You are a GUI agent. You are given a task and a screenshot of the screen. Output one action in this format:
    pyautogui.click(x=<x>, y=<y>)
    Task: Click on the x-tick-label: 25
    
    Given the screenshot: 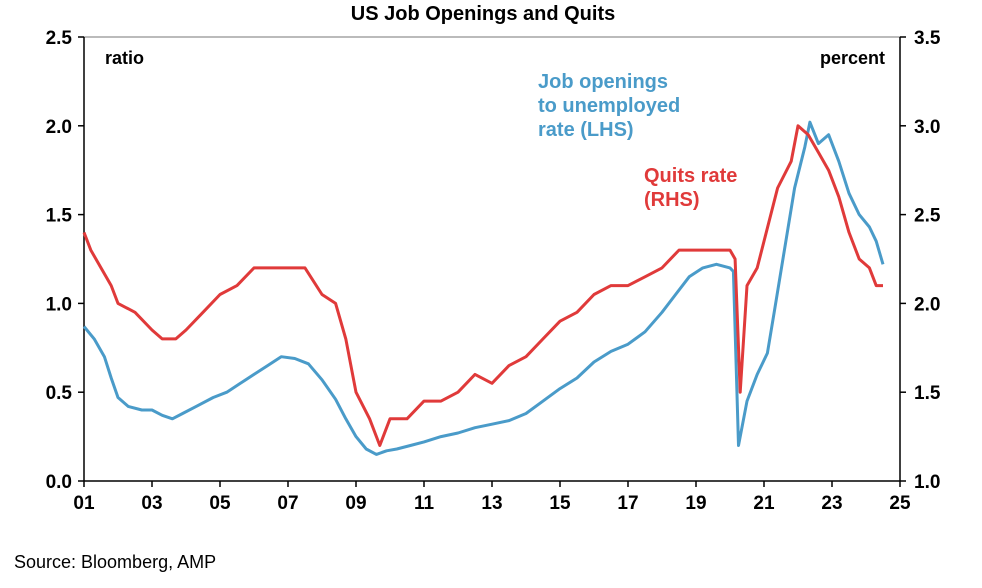 What is the action you would take?
    pyautogui.click(x=900, y=503)
    